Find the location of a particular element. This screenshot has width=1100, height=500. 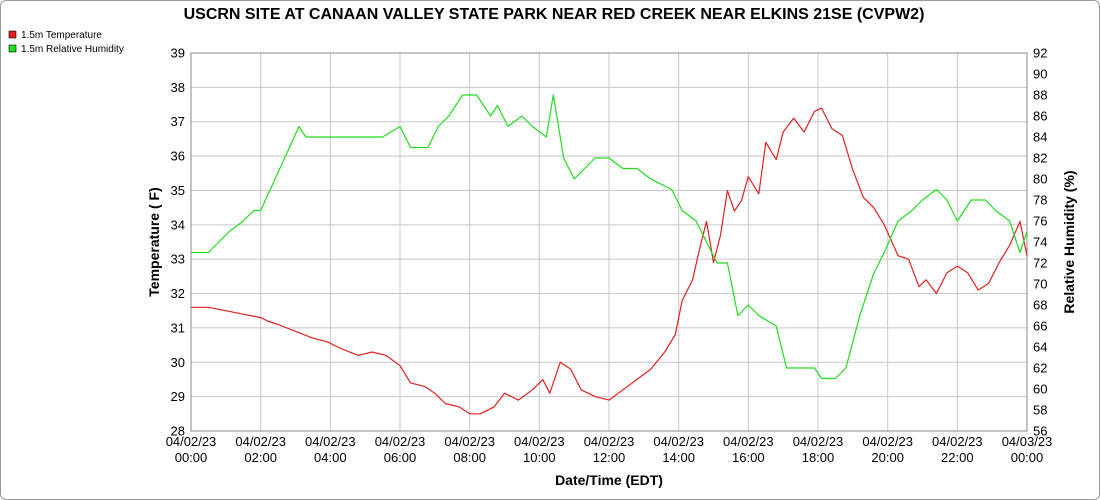

x-tick-time: 12:00 is located at coordinates (609, 457).